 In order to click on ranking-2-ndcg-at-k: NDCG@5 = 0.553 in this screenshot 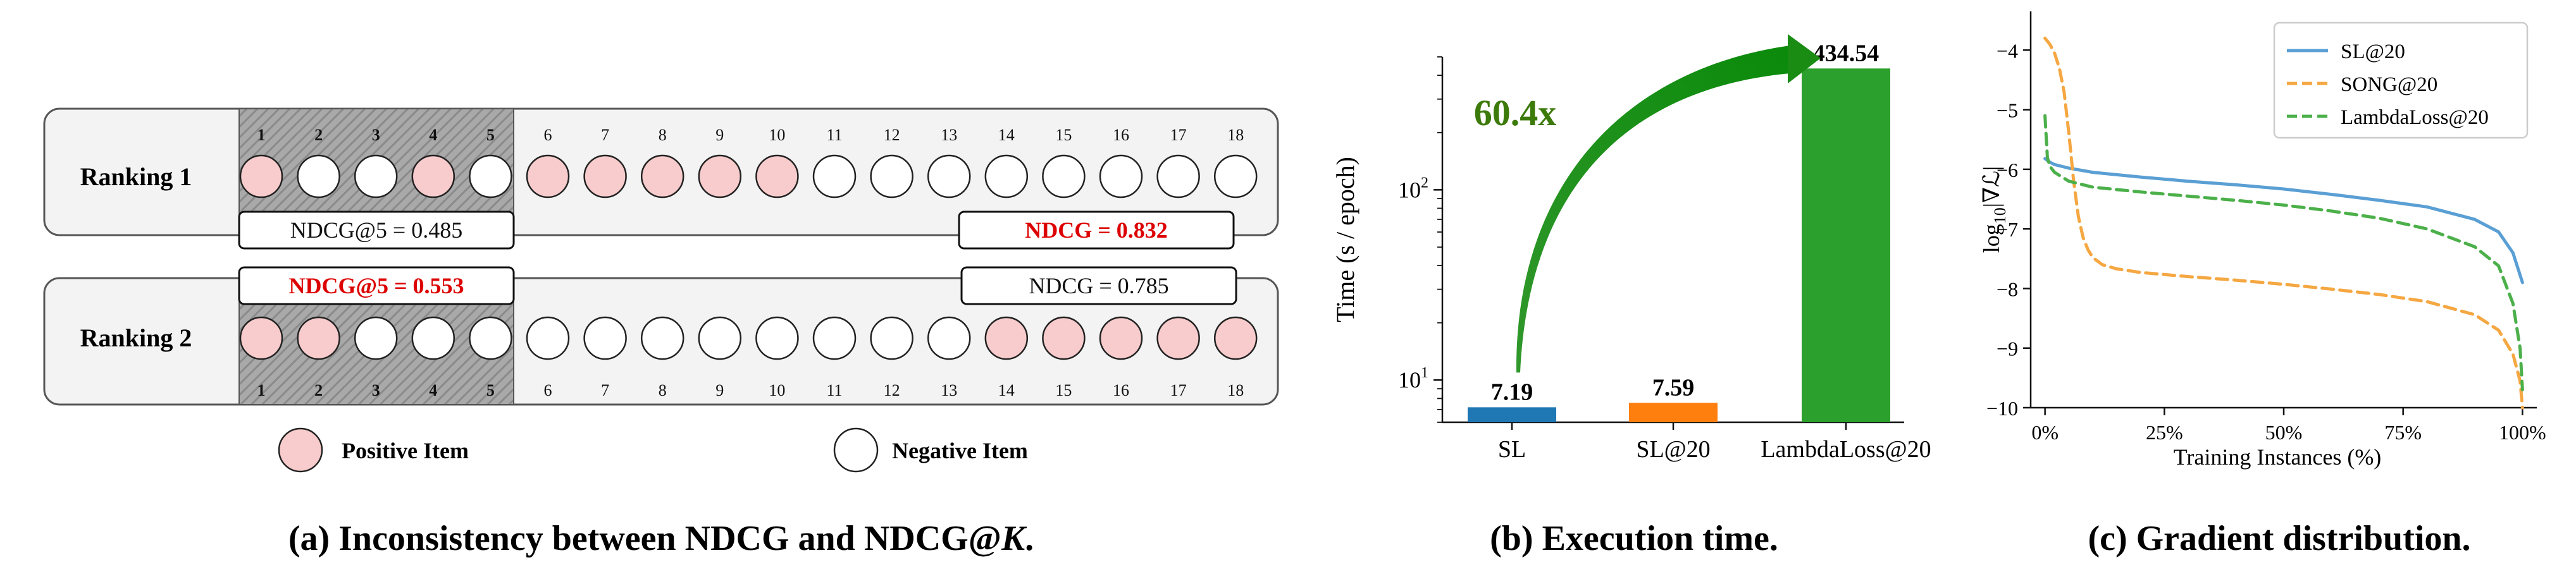, I will do `click(376, 285)`.